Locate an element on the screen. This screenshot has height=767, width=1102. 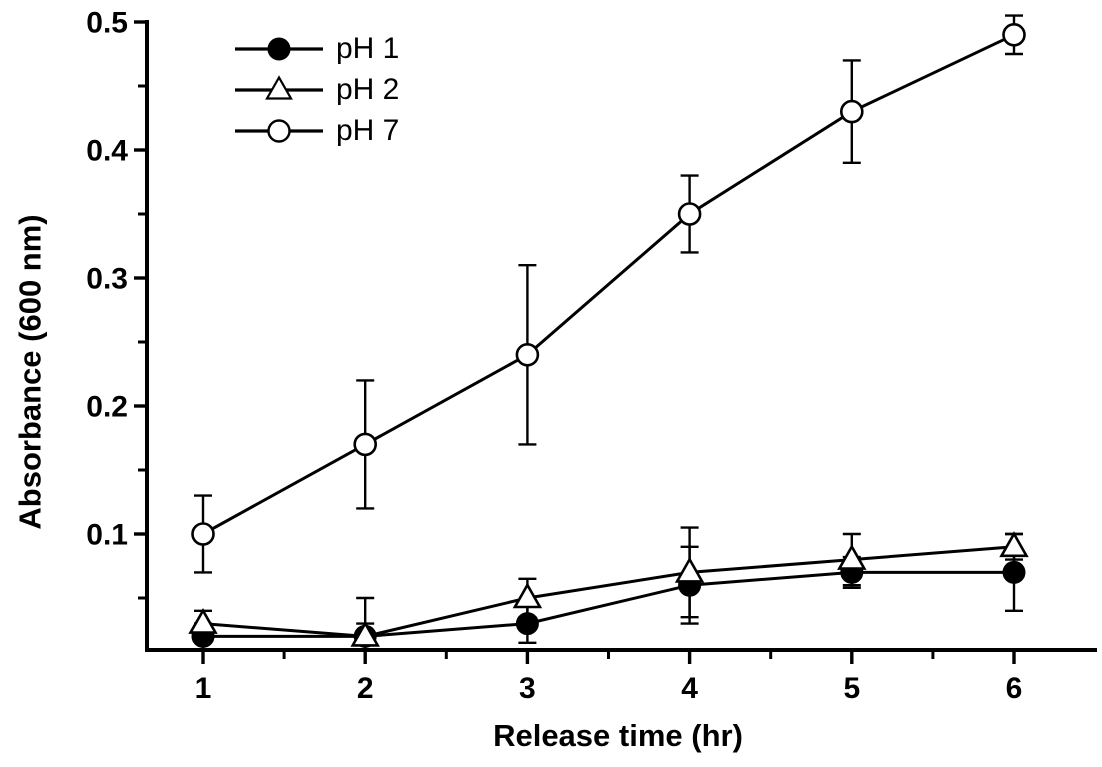
open-triangle-marker-icon is located at coordinates (279, 87).